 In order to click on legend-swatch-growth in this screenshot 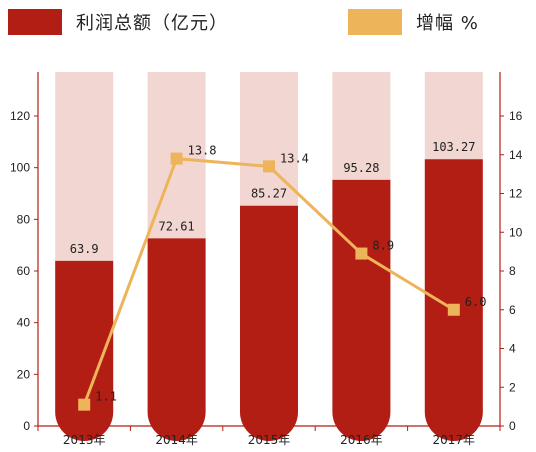, I will do `click(375, 22)`.